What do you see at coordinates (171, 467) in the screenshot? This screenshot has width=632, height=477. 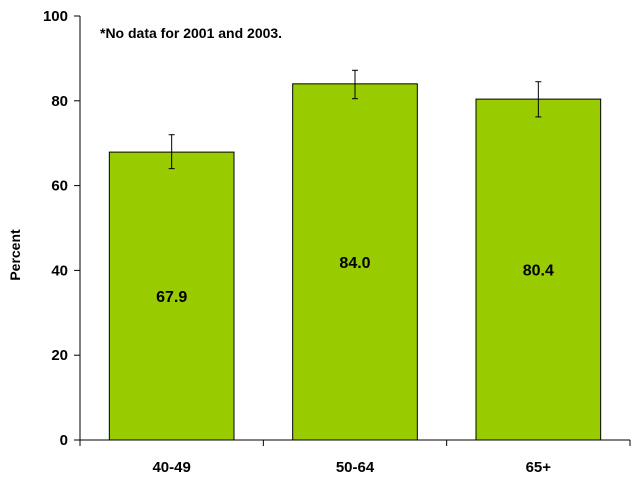 I see `x-category-label: 40-49` at bounding box center [171, 467].